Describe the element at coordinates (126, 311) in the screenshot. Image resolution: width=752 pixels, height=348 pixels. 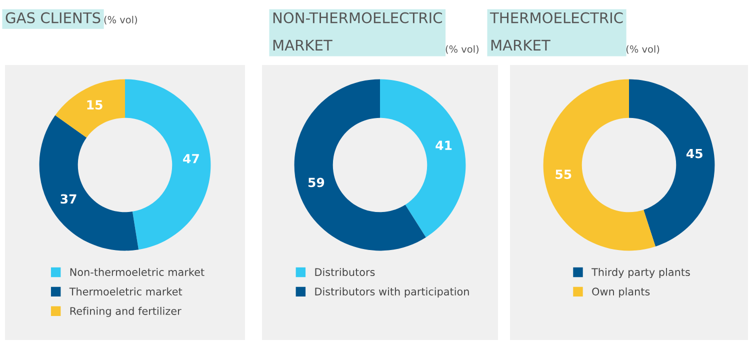
I see `legend-label: Refining and fertilizer` at that location.